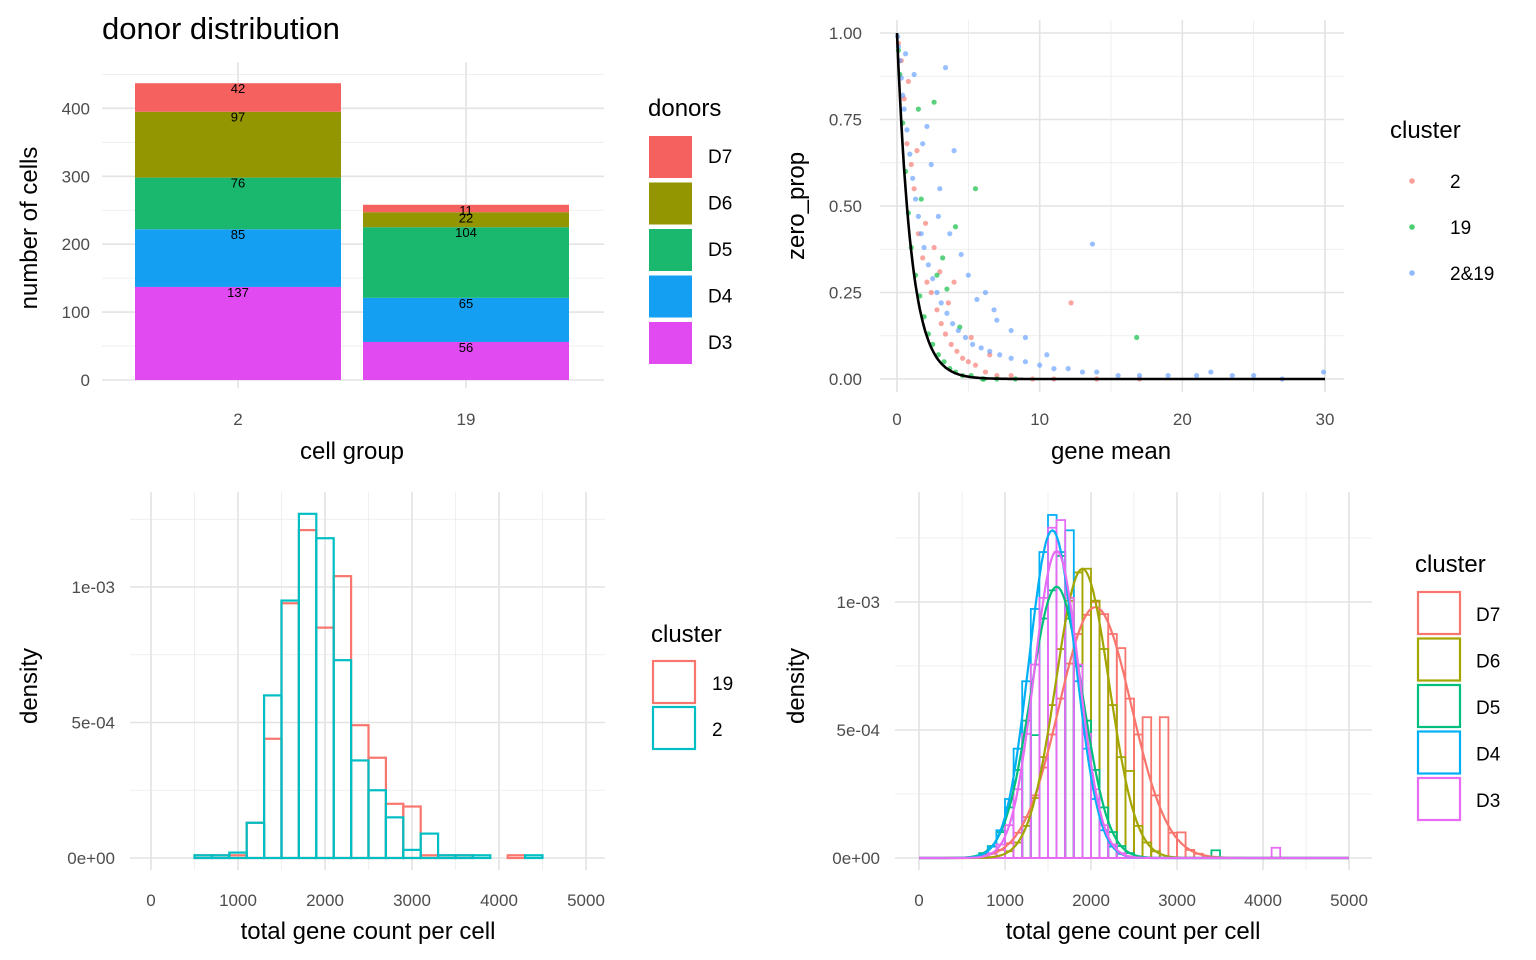 The width and height of the screenshot is (1536, 960). I want to click on x-tick-label: 3000, so click(412, 900).